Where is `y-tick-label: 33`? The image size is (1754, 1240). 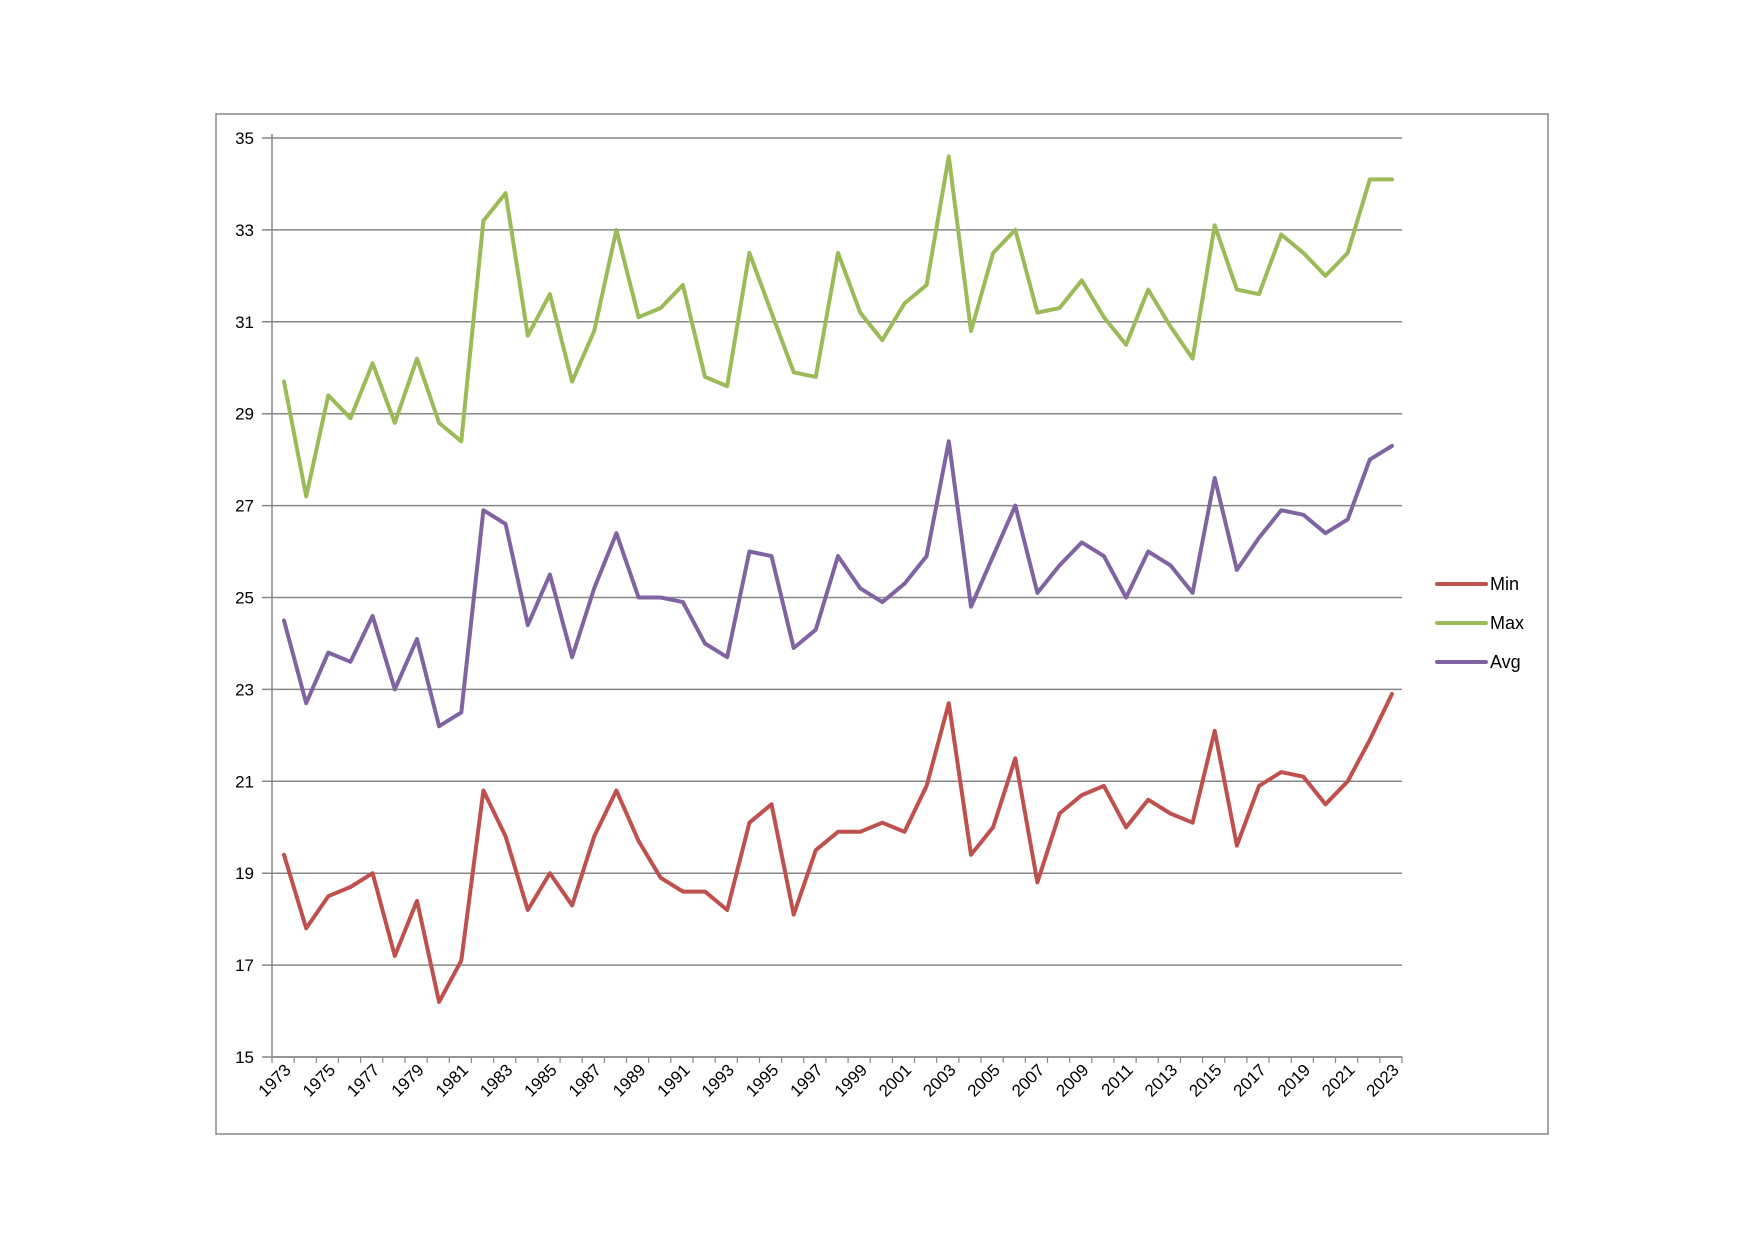
y-tick-label: 33 is located at coordinates (244, 230).